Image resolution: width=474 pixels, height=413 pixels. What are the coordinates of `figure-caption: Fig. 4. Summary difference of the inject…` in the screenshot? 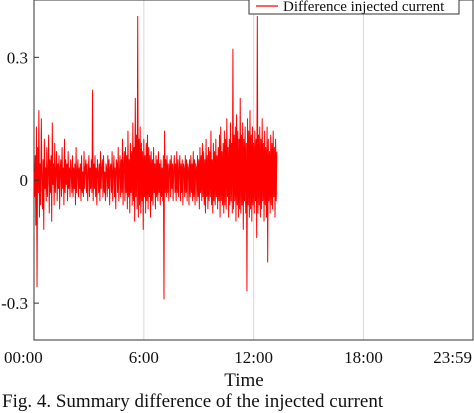 It's located at (193, 401).